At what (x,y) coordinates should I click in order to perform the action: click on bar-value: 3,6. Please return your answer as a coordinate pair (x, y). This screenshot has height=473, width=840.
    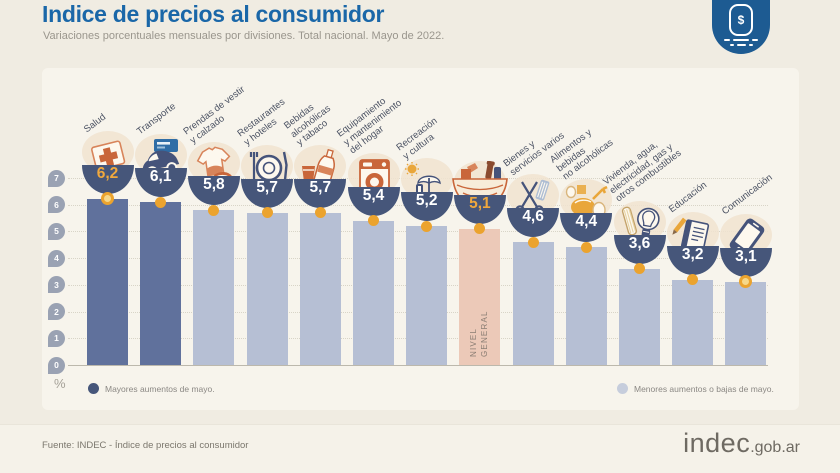
    Looking at the image, I should click on (639, 243).